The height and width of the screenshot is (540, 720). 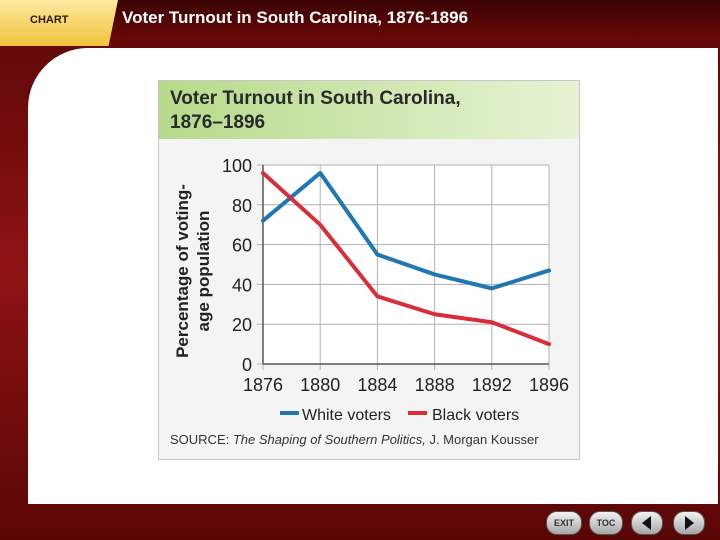 I want to click on legend-label-black: Black voters, so click(x=475, y=415).